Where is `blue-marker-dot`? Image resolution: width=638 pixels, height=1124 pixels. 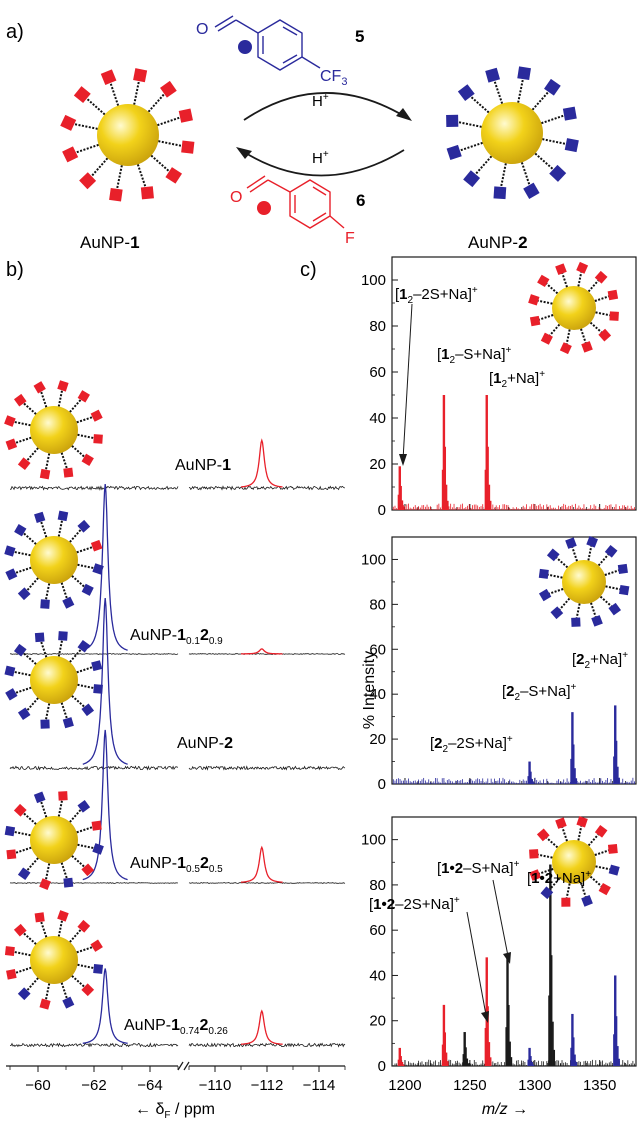 blue-marker-dot is located at coordinates (245, 47).